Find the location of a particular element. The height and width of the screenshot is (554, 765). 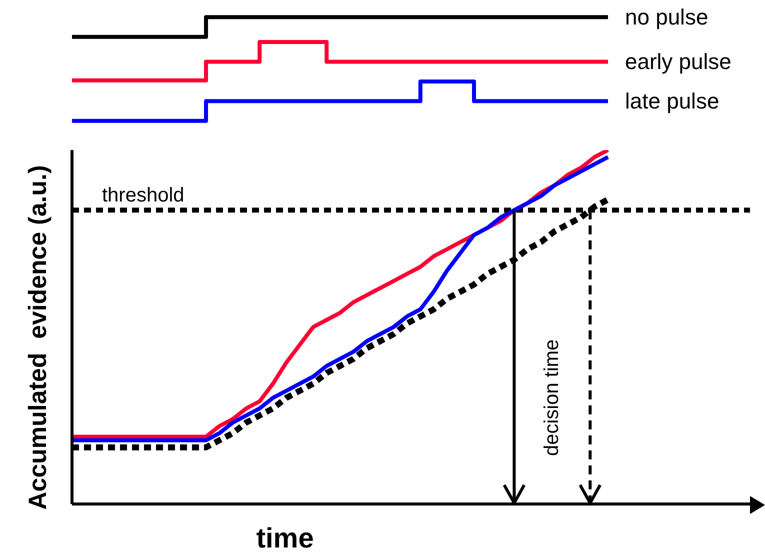

annotation: decision time is located at coordinates (552, 397).